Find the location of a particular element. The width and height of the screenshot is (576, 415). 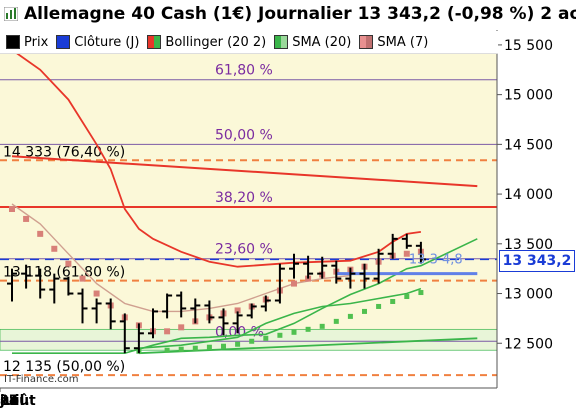

x-tick-label: 05 is located at coordinates (9, 401).